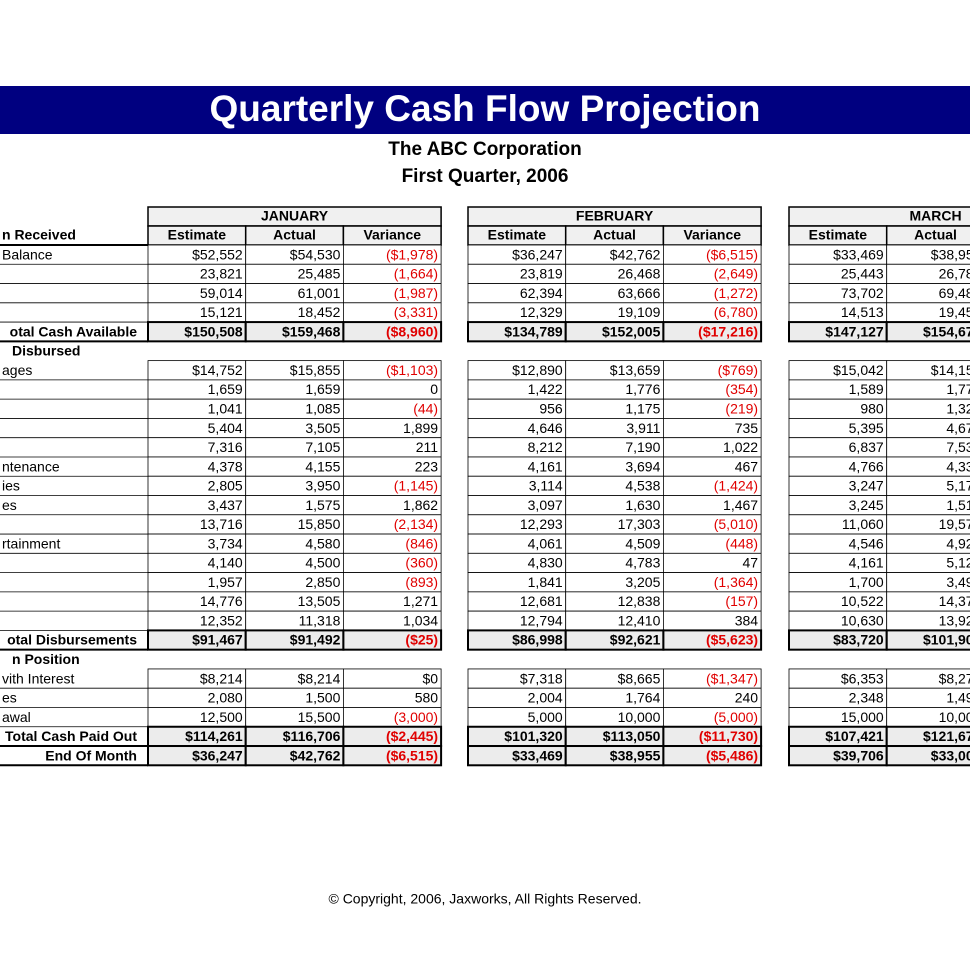 Image resolution: width=970 pixels, height=970 pixels. I want to click on row-label: awal, so click(16, 717).